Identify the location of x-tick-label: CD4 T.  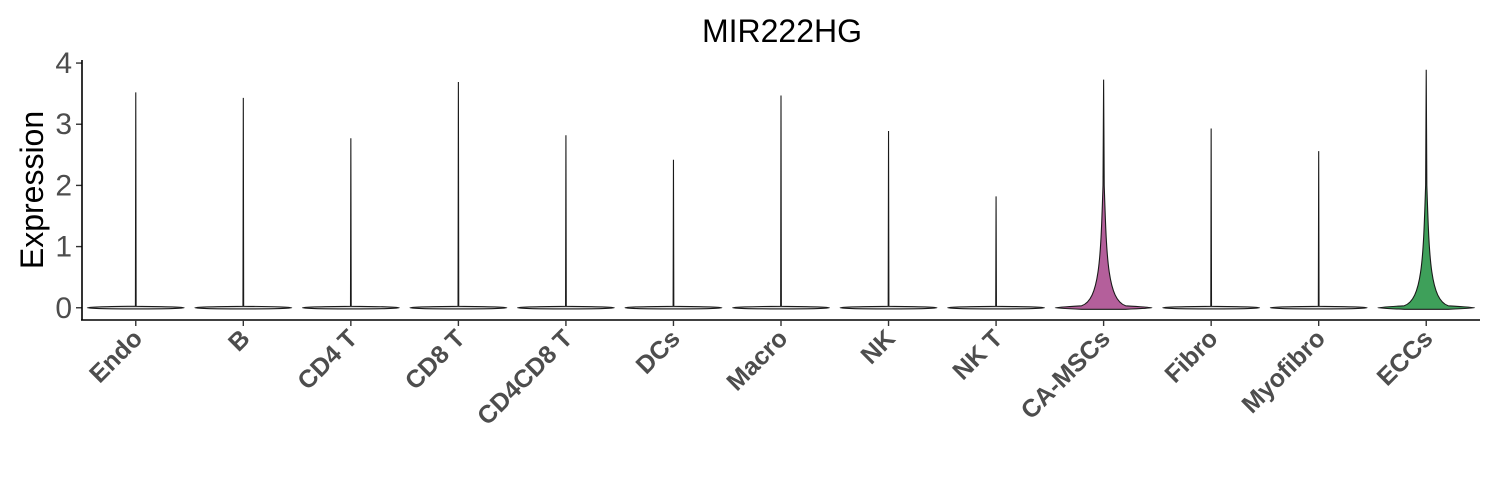
(327, 359).